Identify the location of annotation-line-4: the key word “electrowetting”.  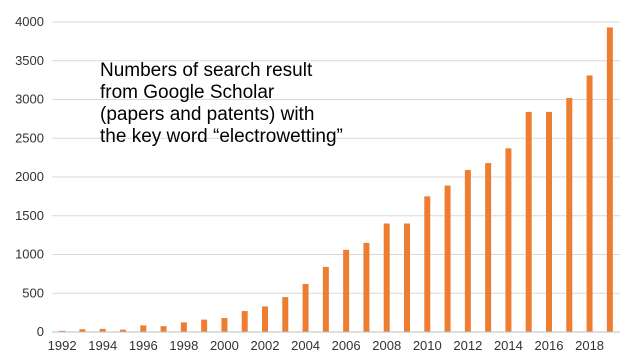
(221, 136).